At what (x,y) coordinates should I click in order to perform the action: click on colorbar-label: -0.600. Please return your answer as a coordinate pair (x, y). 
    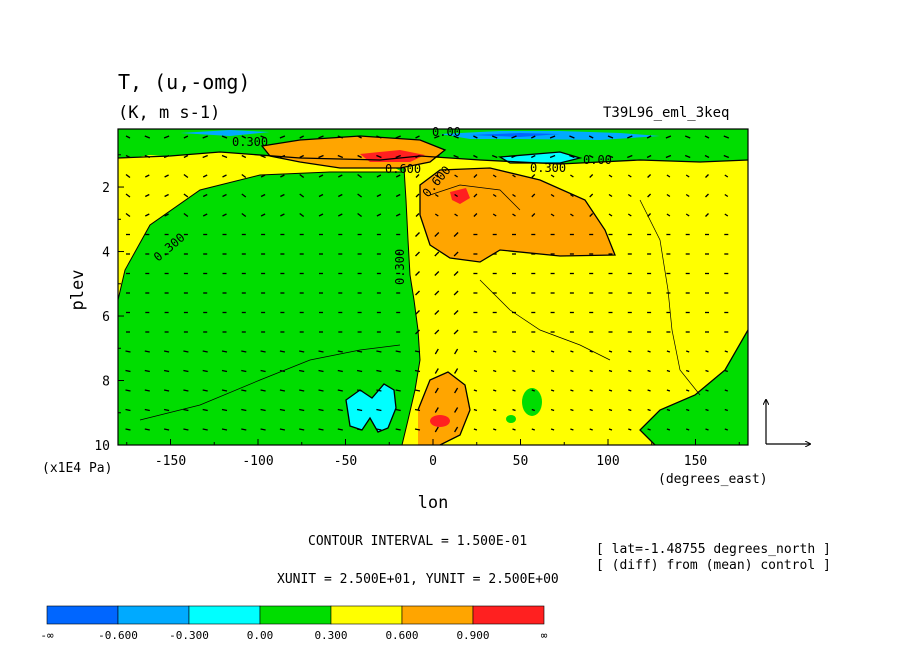
    Looking at the image, I should click on (118, 635).